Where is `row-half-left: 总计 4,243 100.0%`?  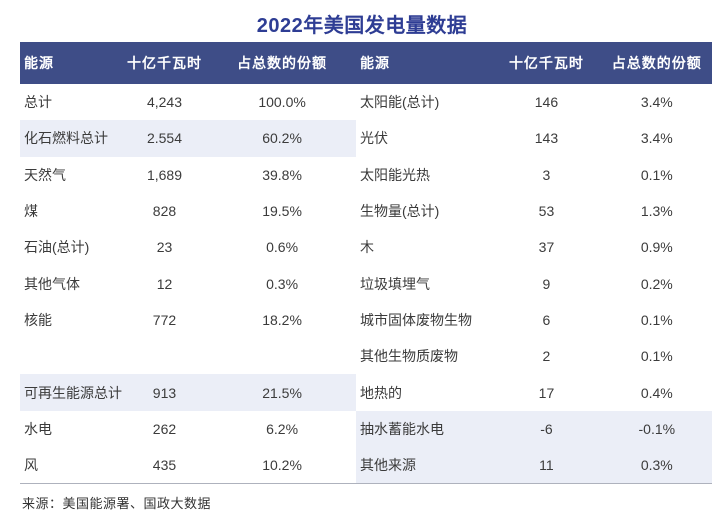
row-half-left: 总计 4,243 100.0% is located at coordinates (188, 102).